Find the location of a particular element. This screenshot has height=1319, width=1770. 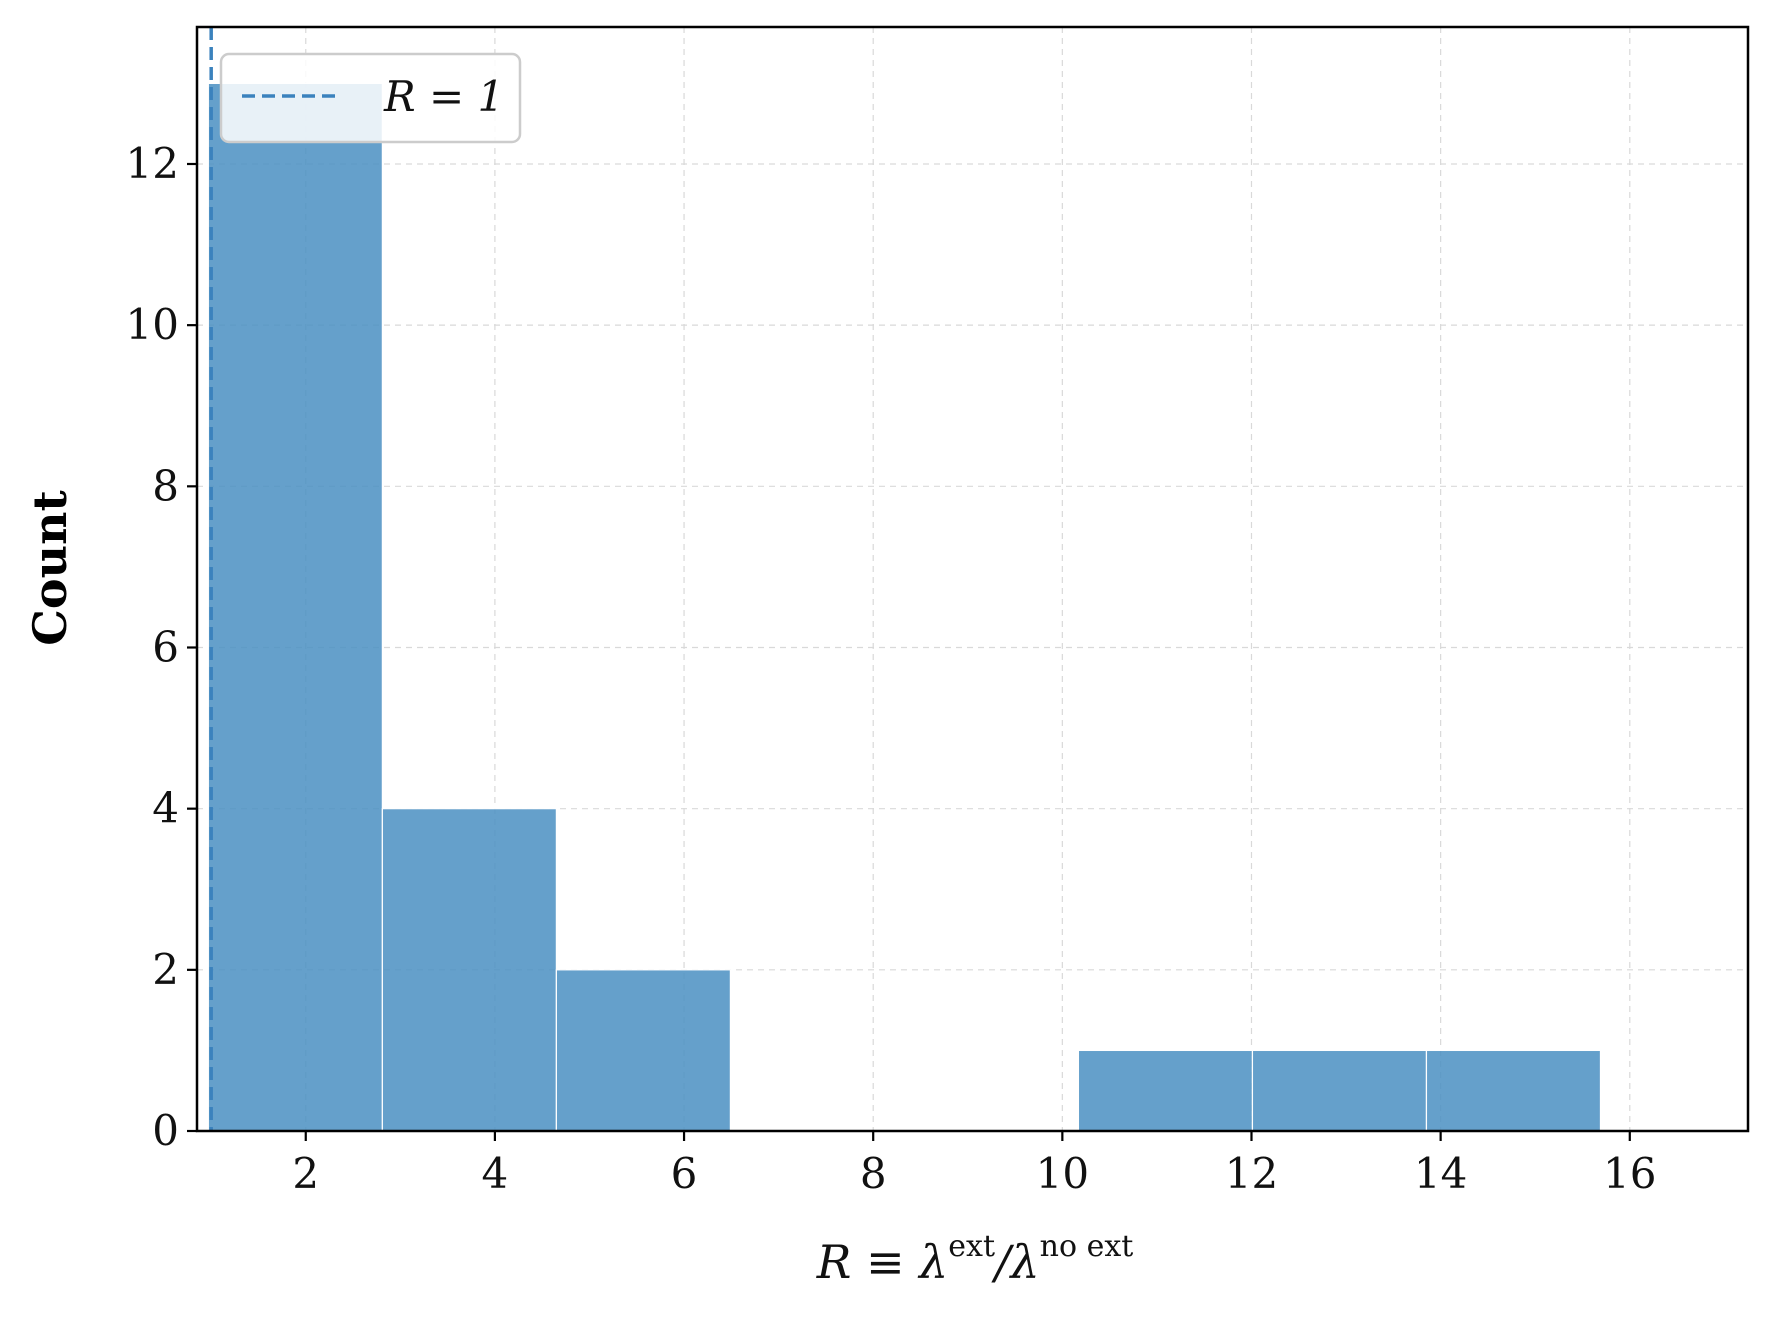

x-axis-title-sup-noext: no ext is located at coordinates (1087, 1246).